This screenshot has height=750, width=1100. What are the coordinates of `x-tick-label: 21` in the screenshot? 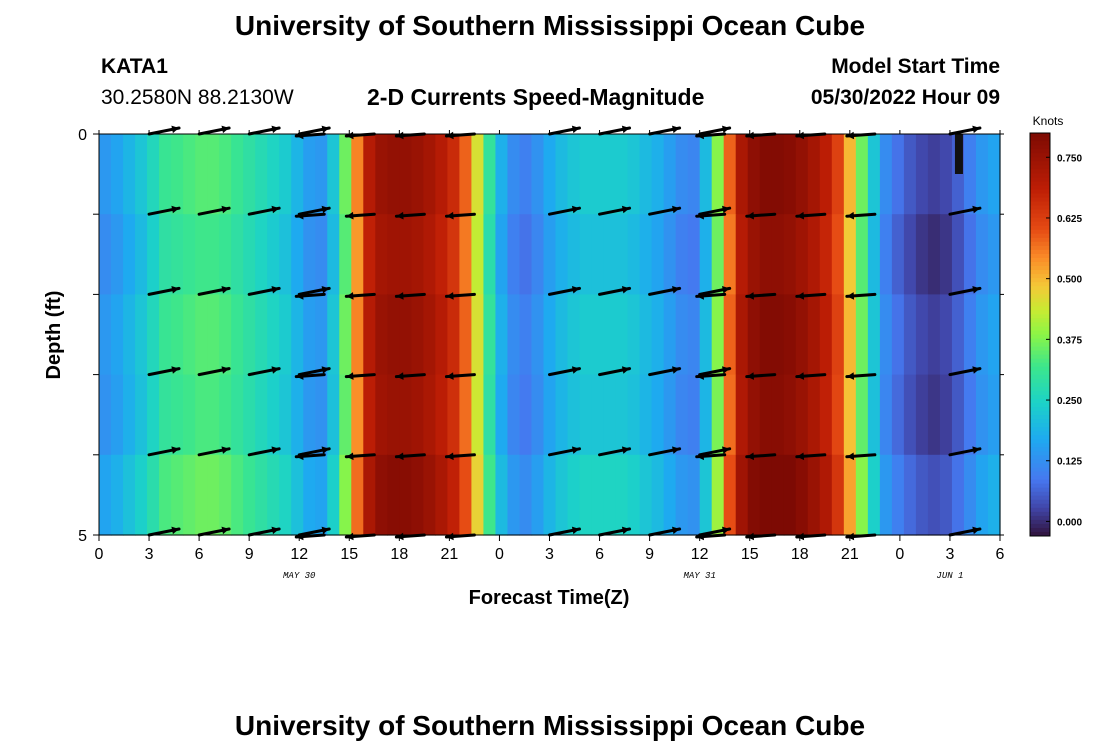 It's located at (850, 554).